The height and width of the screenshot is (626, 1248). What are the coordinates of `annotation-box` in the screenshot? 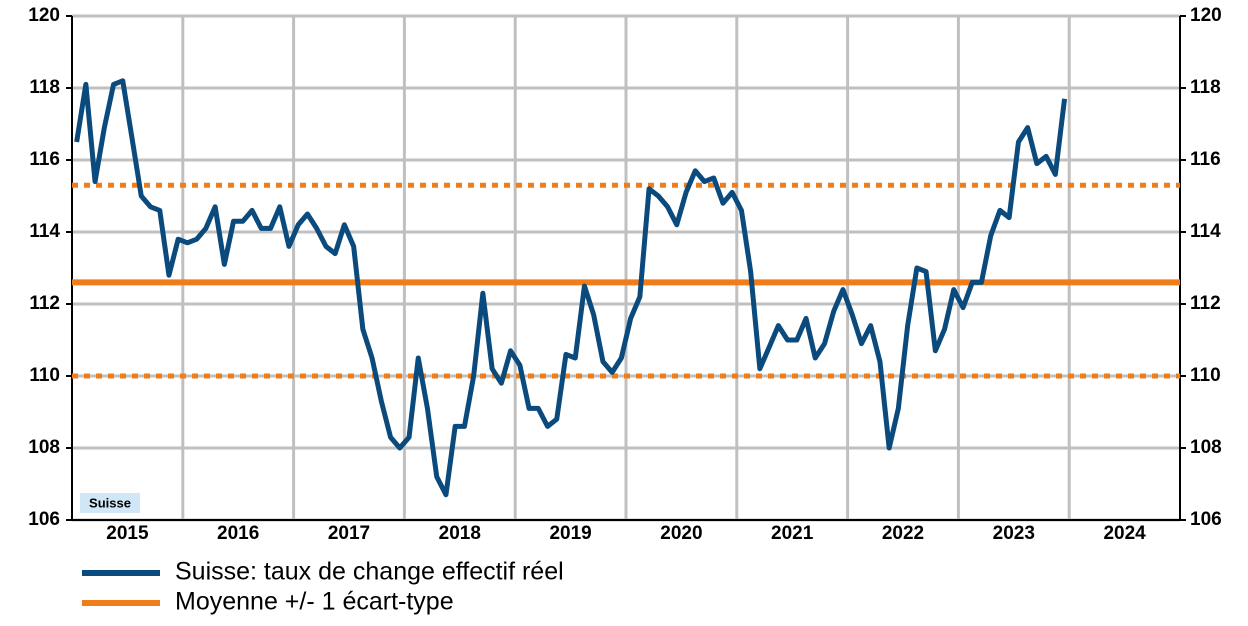 It's located at (110, 503).